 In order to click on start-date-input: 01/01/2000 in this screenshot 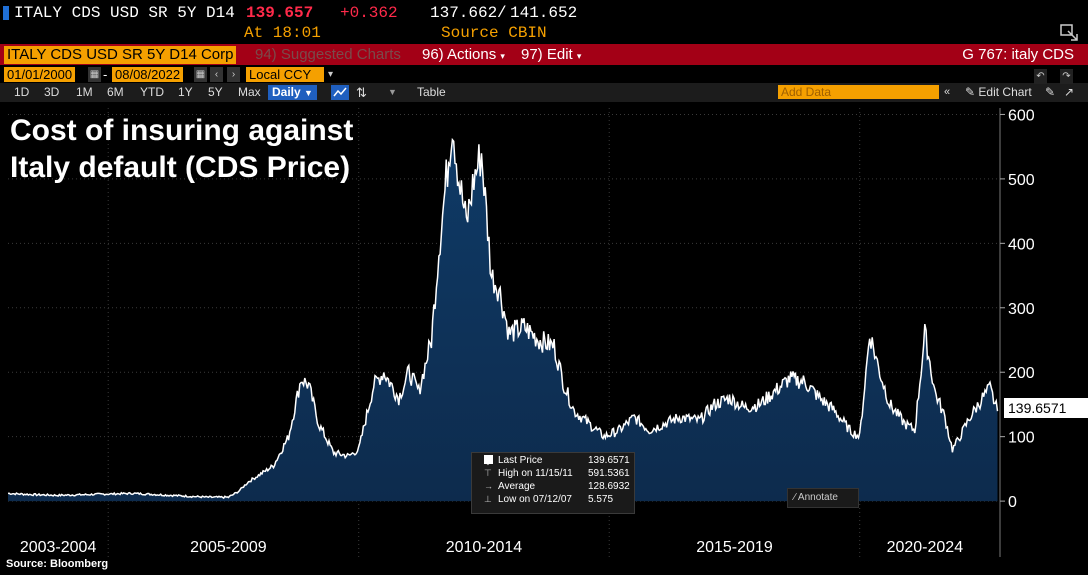, I will do `click(40, 74)`.